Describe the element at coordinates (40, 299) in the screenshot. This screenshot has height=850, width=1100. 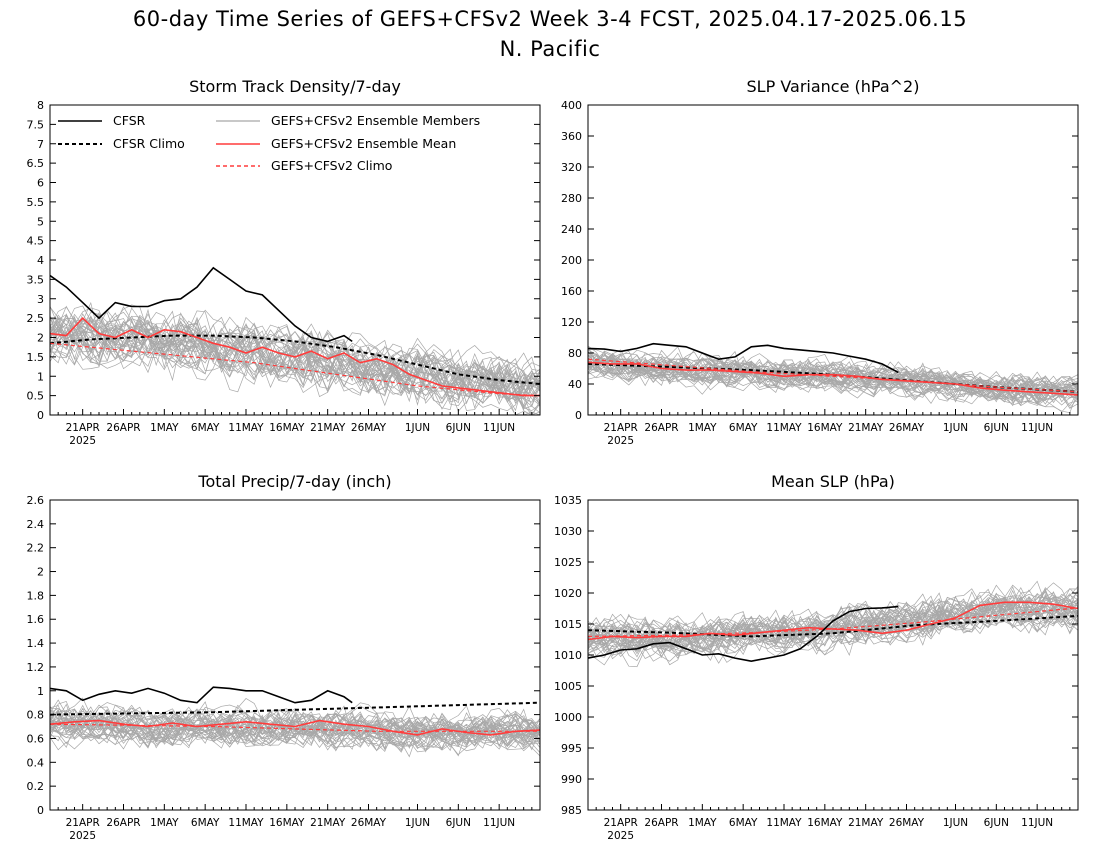
I see `y-tick-label: 3` at that location.